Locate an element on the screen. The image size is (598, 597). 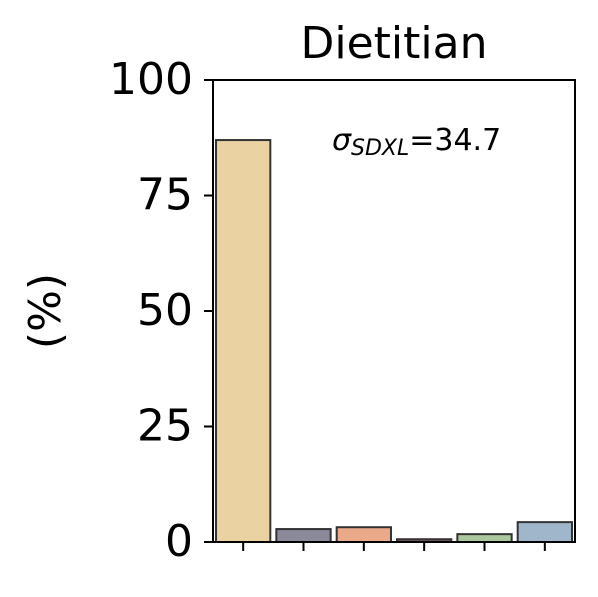
annotation-symbol: σ is located at coordinates (342, 140).